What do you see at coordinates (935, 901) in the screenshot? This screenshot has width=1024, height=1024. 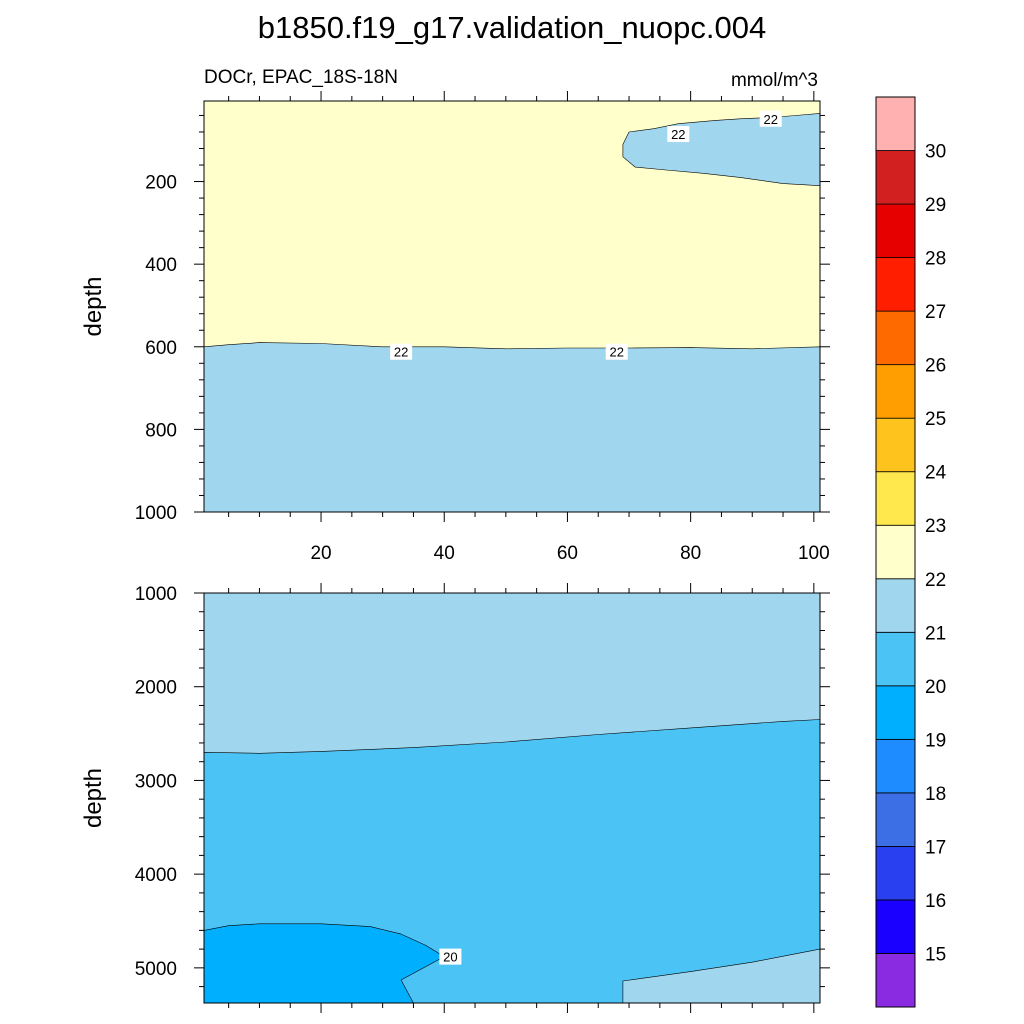 I see `colorbar-tick-label: 16` at bounding box center [935, 901].